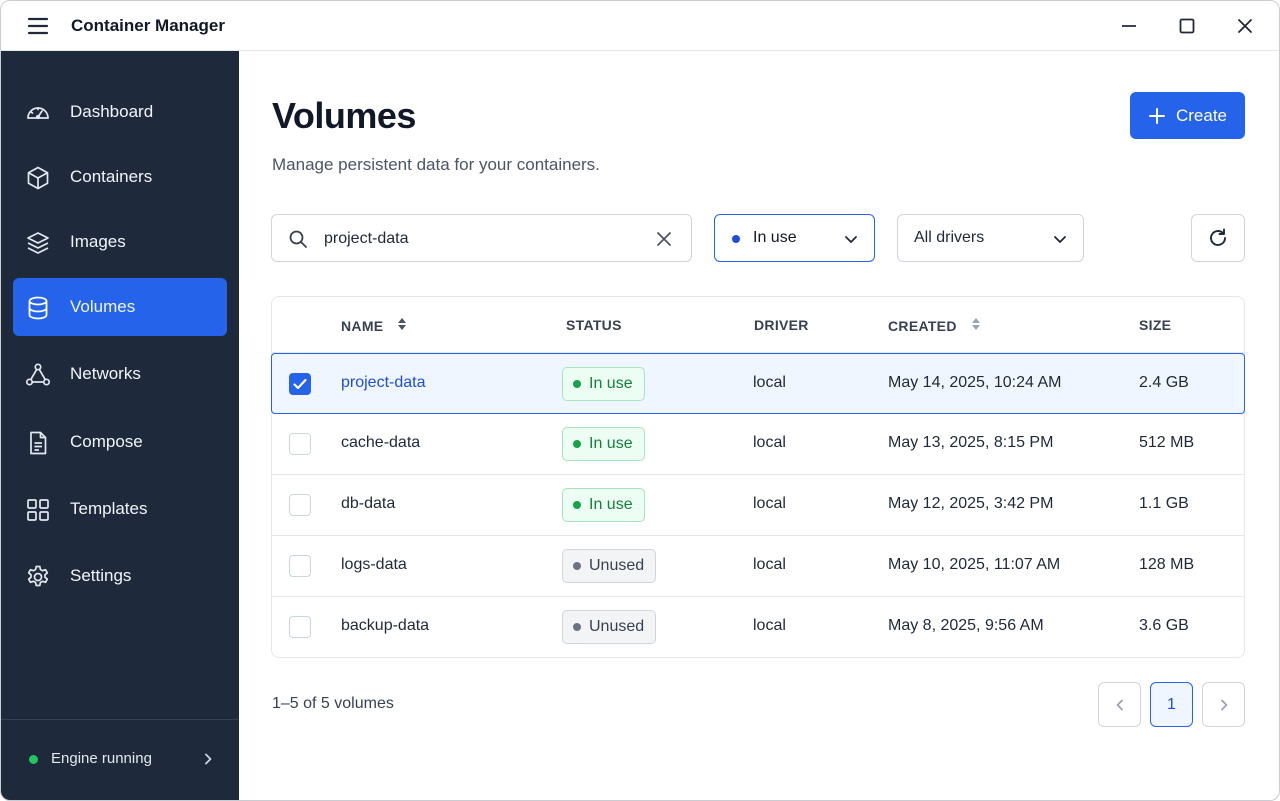 The height and width of the screenshot is (801, 1280). I want to click on sidebar-divider, so click(120, 719).